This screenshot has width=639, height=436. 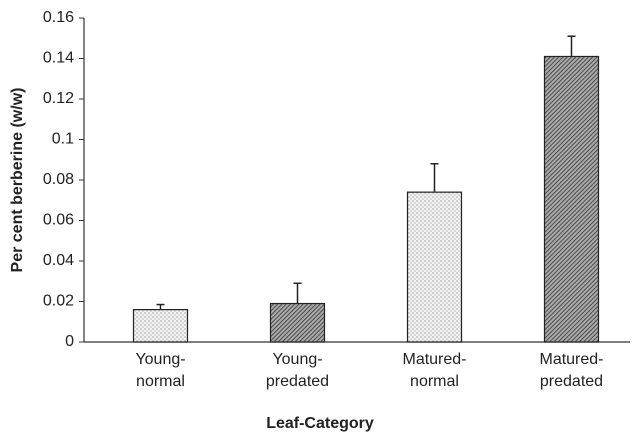 I want to click on x-tick-label: Young-predated, so click(x=297, y=370).